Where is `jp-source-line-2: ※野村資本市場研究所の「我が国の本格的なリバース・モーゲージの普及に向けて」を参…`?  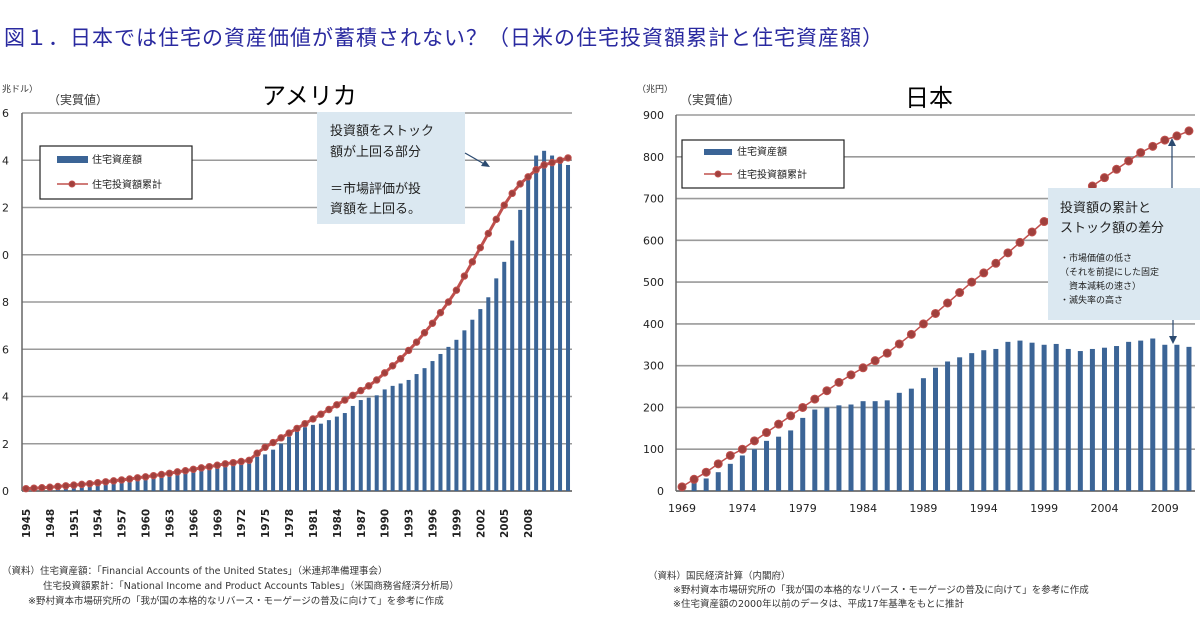 jp-source-line-2: ※野村資本市場研究所の「我が国の本格的なリバース・モーゲージの普及に向けて」を参… is located at coordinates (881, 590).